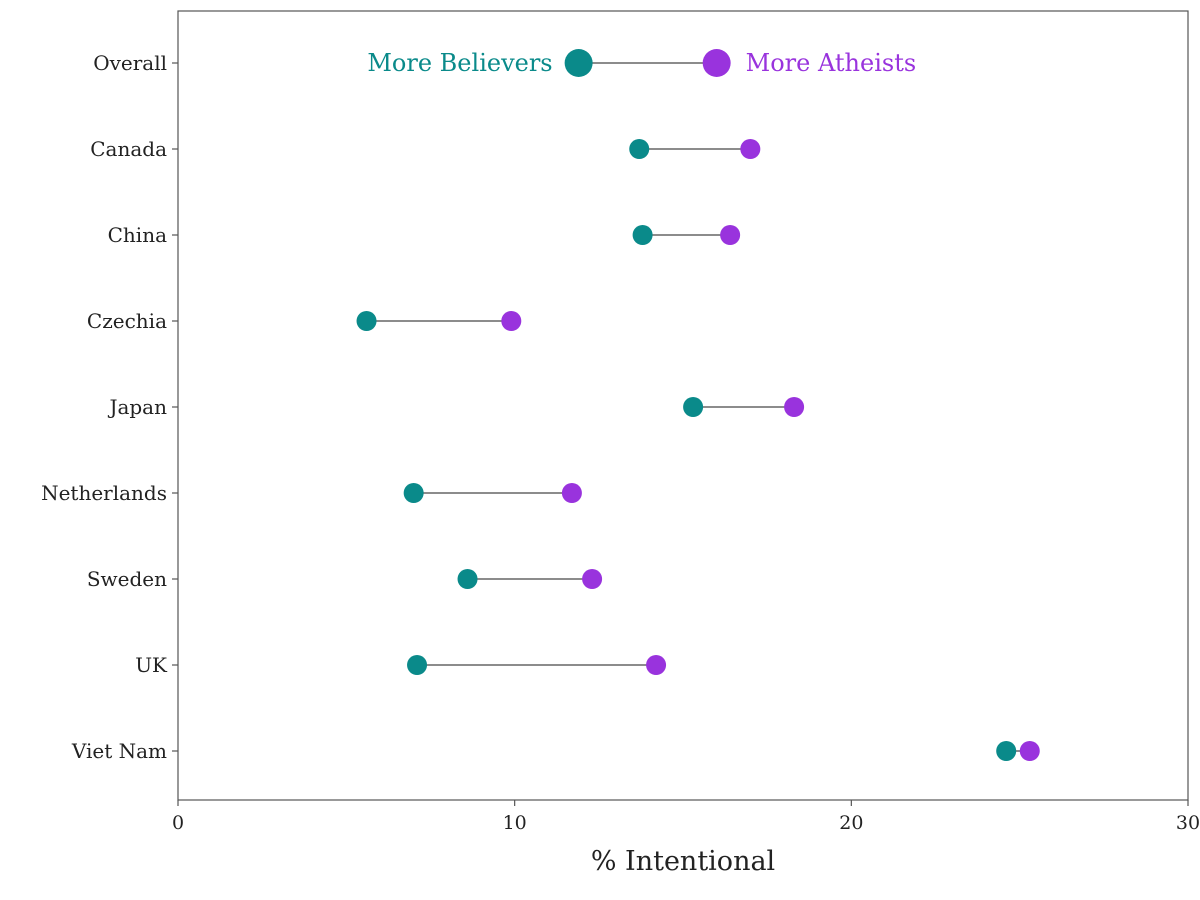 The width and height of the screenshot is (1200, 900). I want to click on legend-label-more-atheists: More Atheists, so click(831, 63).